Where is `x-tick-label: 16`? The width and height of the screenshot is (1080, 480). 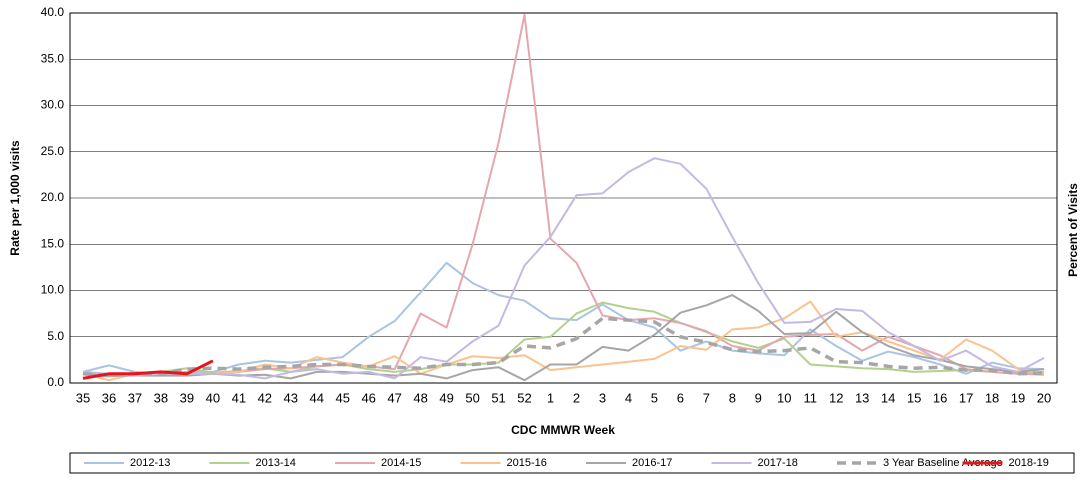 x-tick-label: 16 is located at coordinates (940, 397).